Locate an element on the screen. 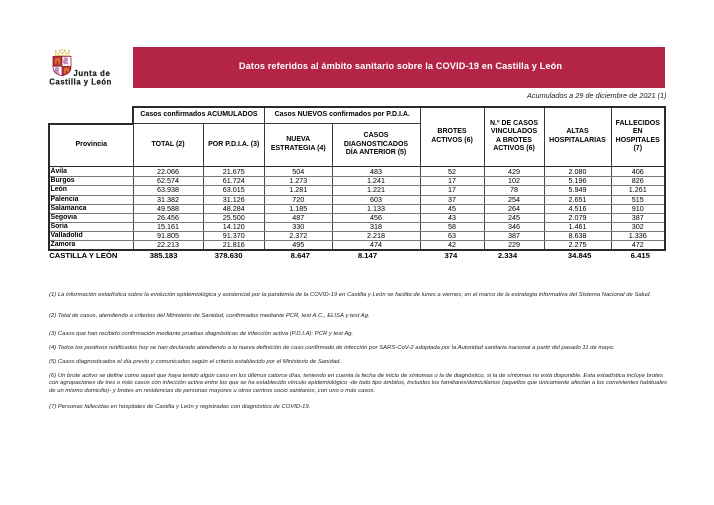 Image resolution: width=714 pixels, height=505 pixels. svg-text: Castilla y León is located at coordinates (80, 81).